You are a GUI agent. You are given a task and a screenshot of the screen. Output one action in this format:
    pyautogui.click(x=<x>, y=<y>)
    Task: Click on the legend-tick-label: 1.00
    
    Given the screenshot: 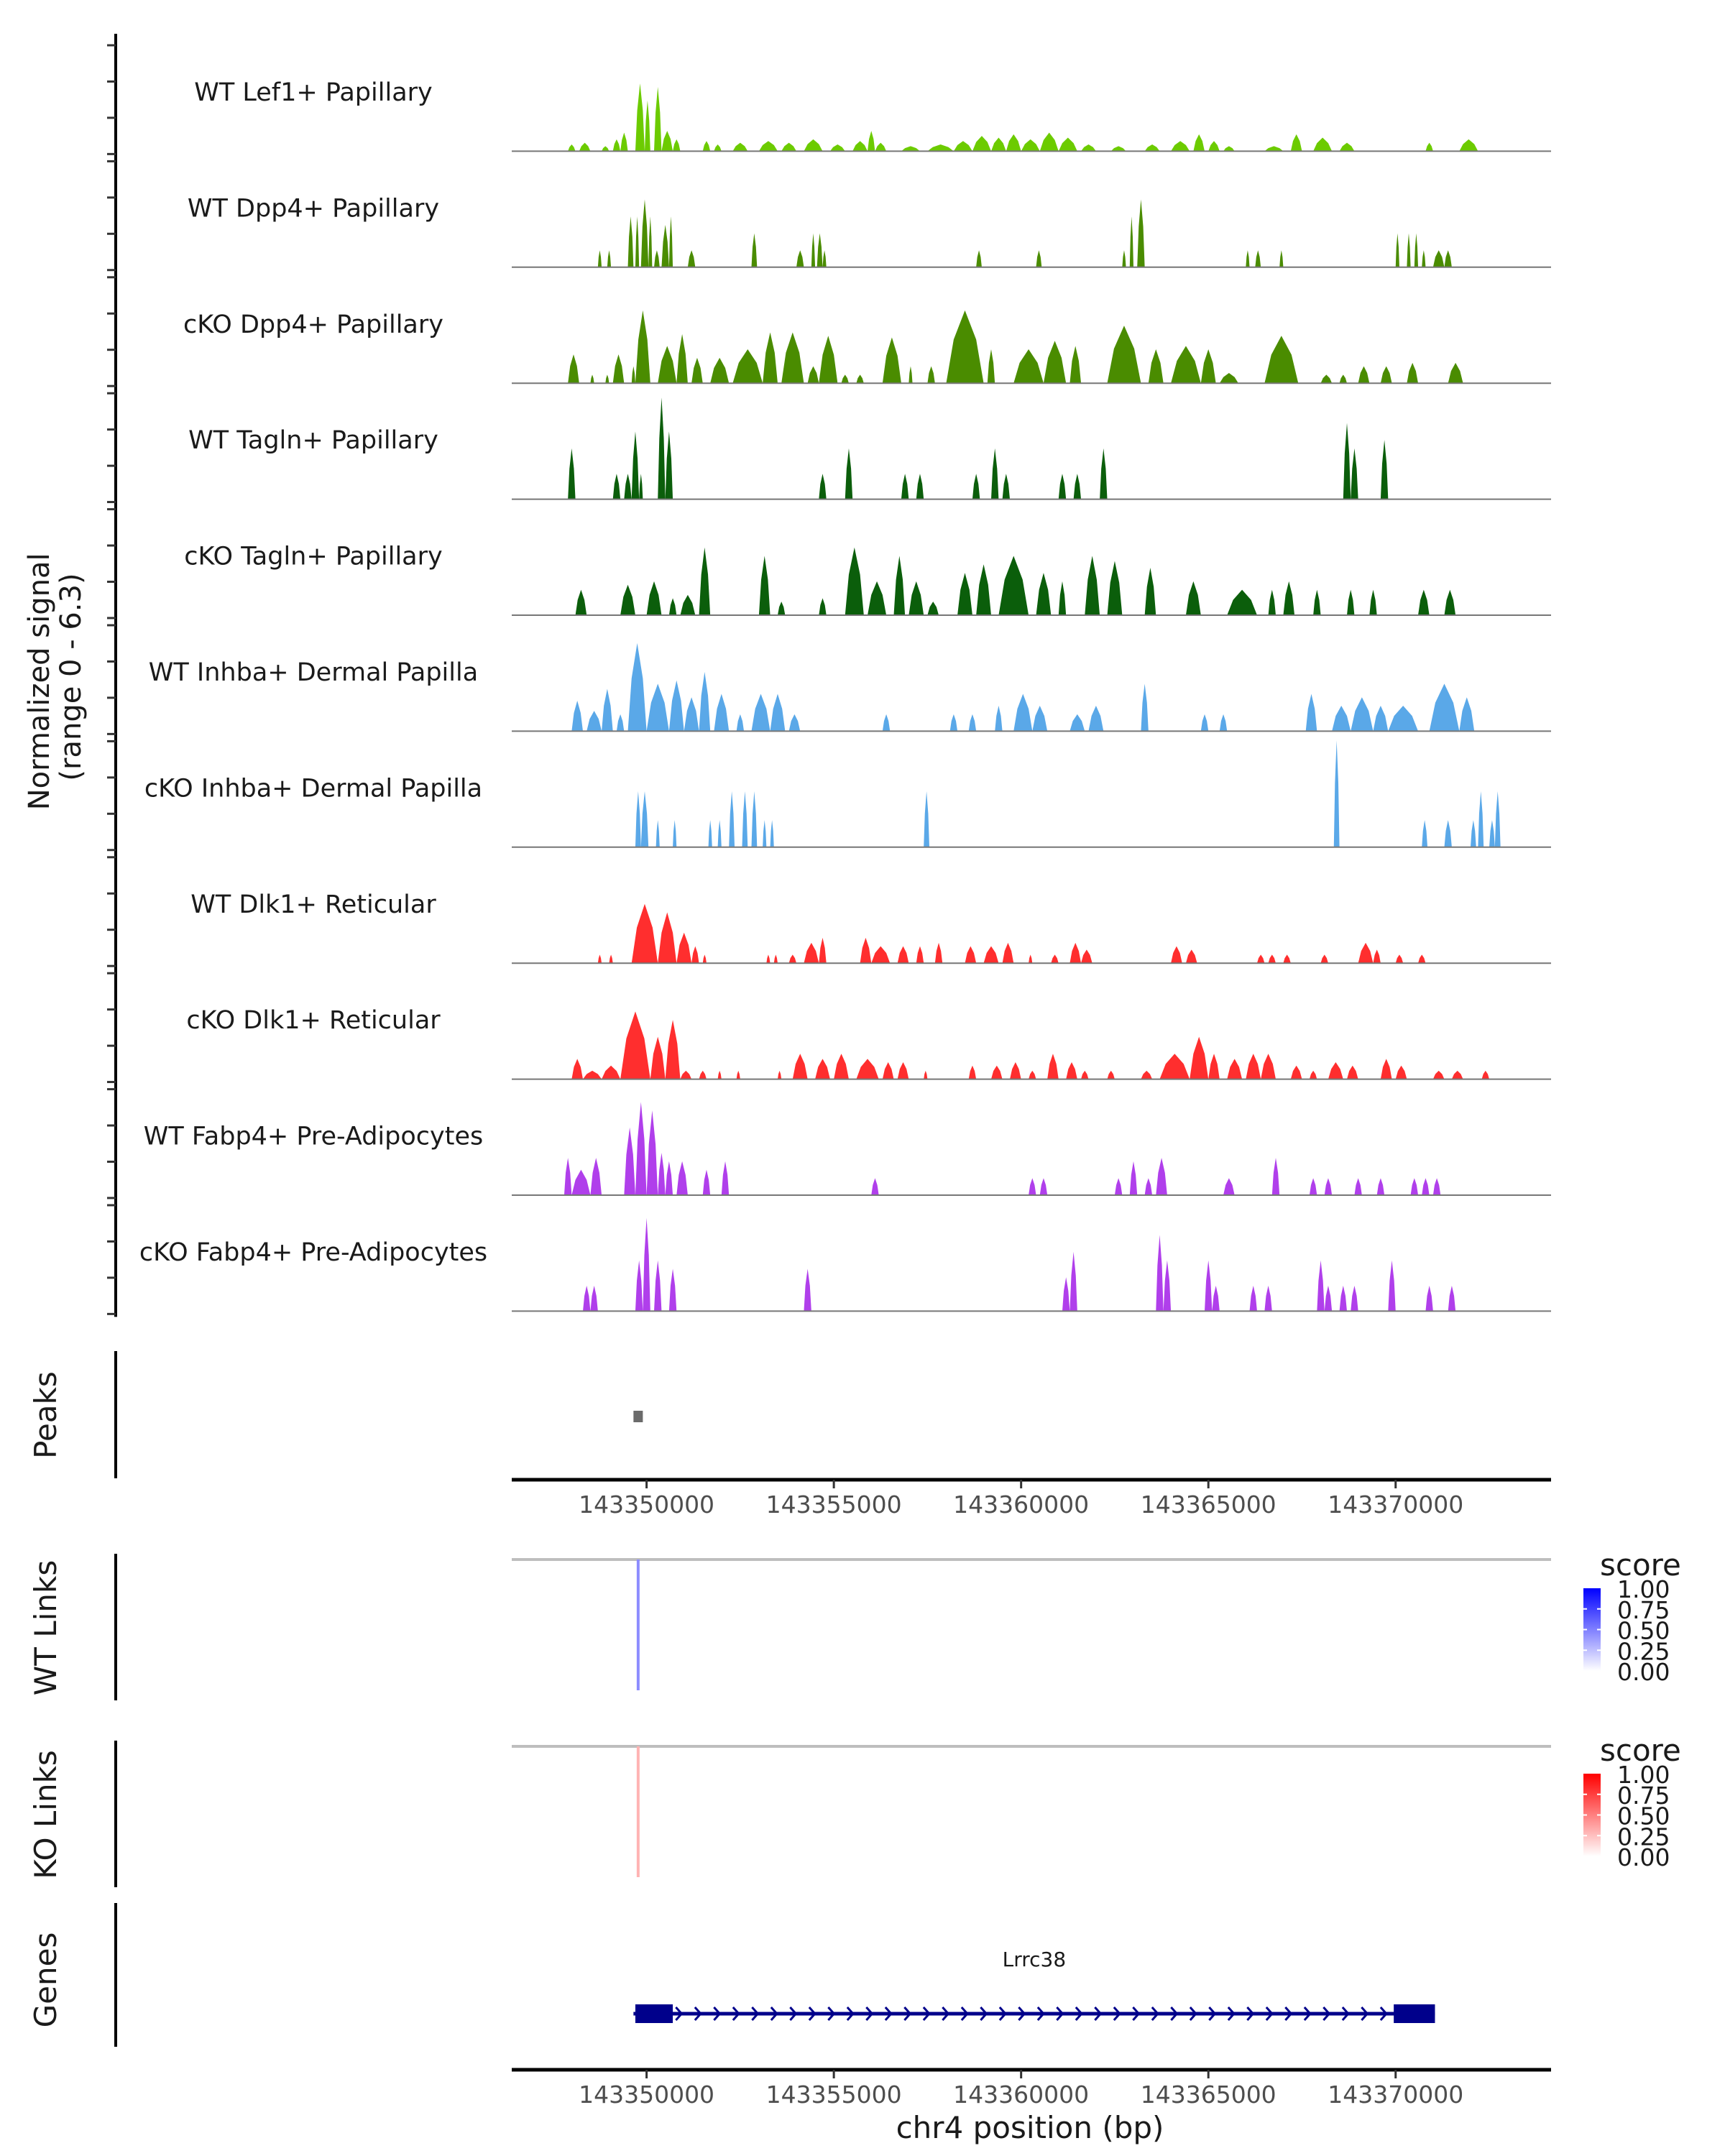 What is the action you would take?
    pyautogui.click(x=1643, y=1589)
    